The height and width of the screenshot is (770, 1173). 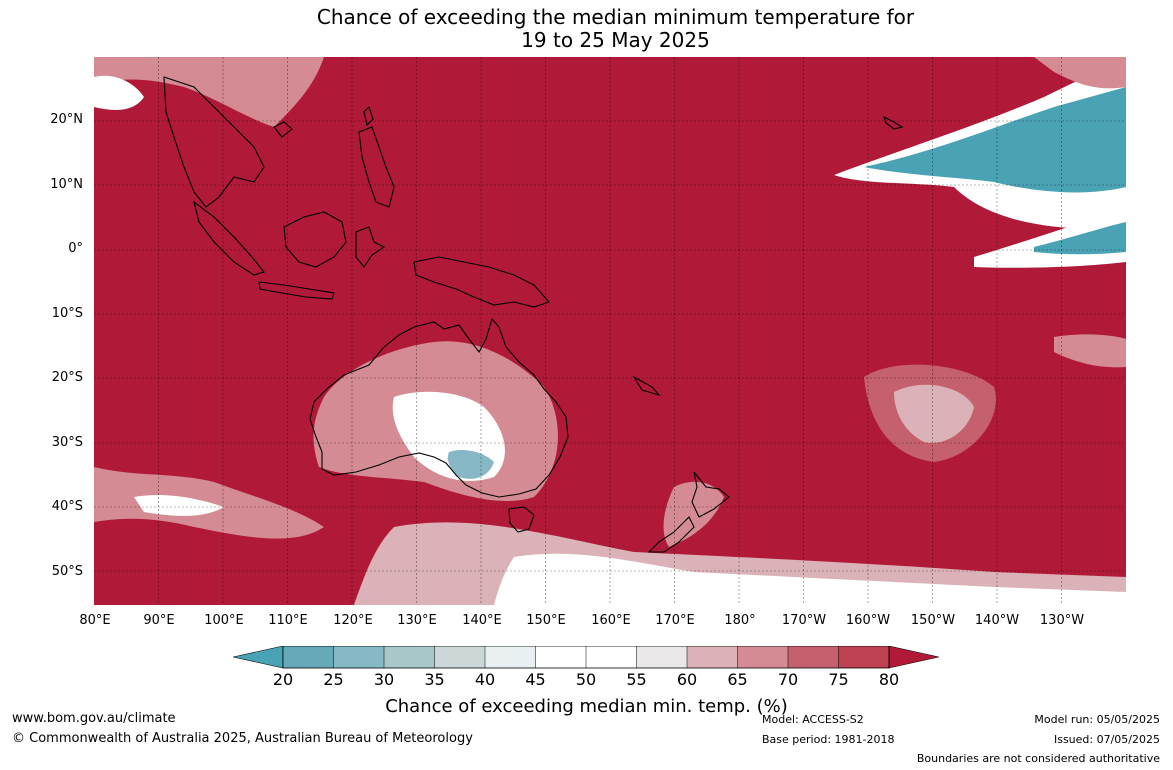 What do you see at coordinates (67, 571) in the screenshot?
I see `lat-label-50s: 50°S` at bounding box center [67, 571].